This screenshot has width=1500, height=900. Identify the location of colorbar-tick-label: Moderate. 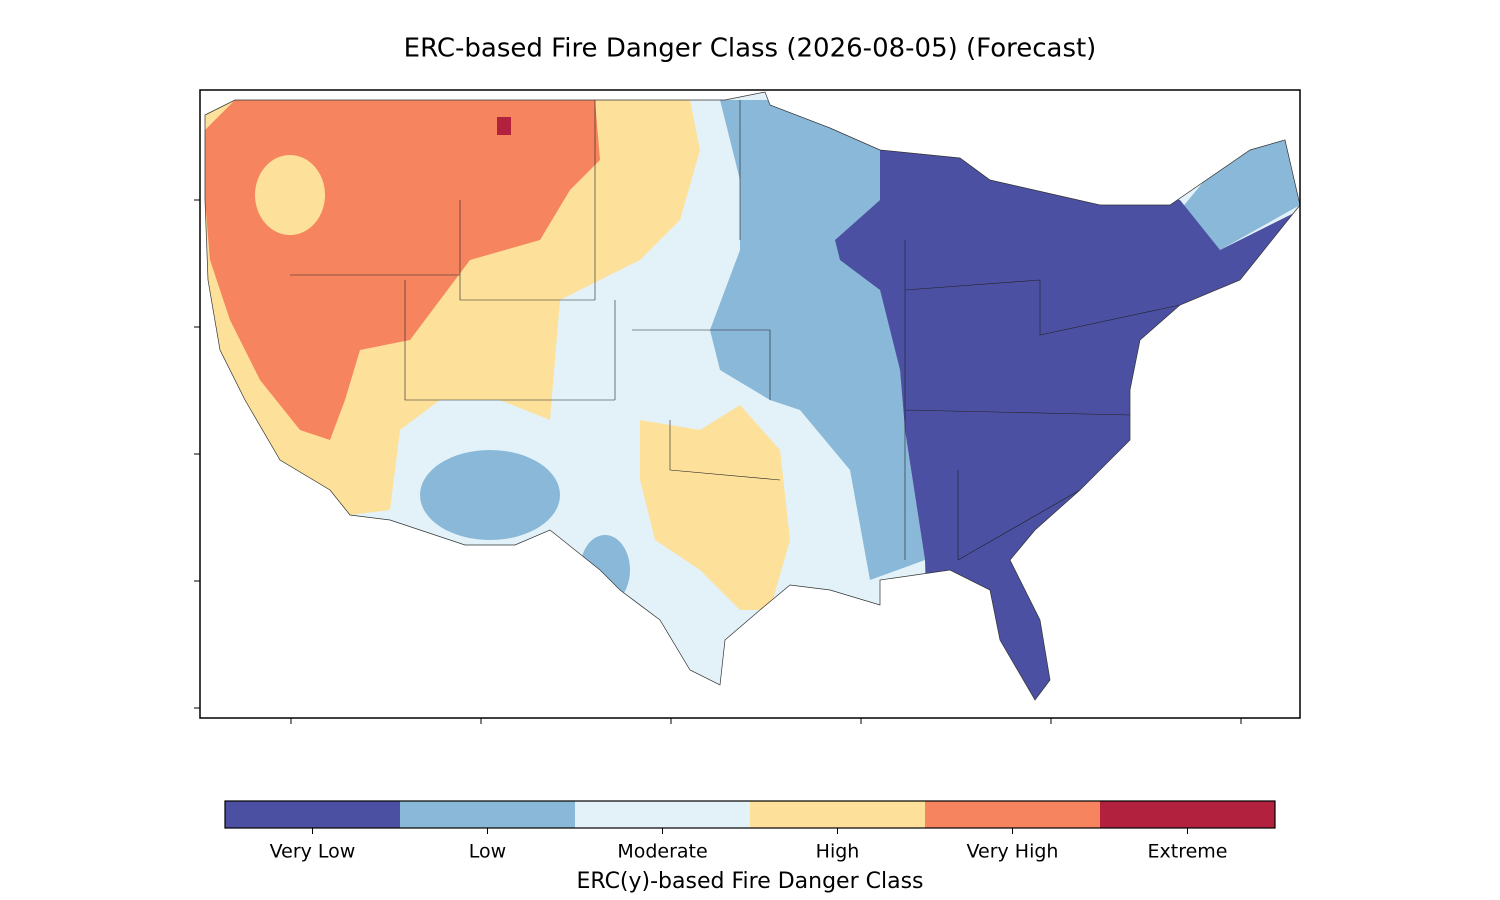
(662, 852).